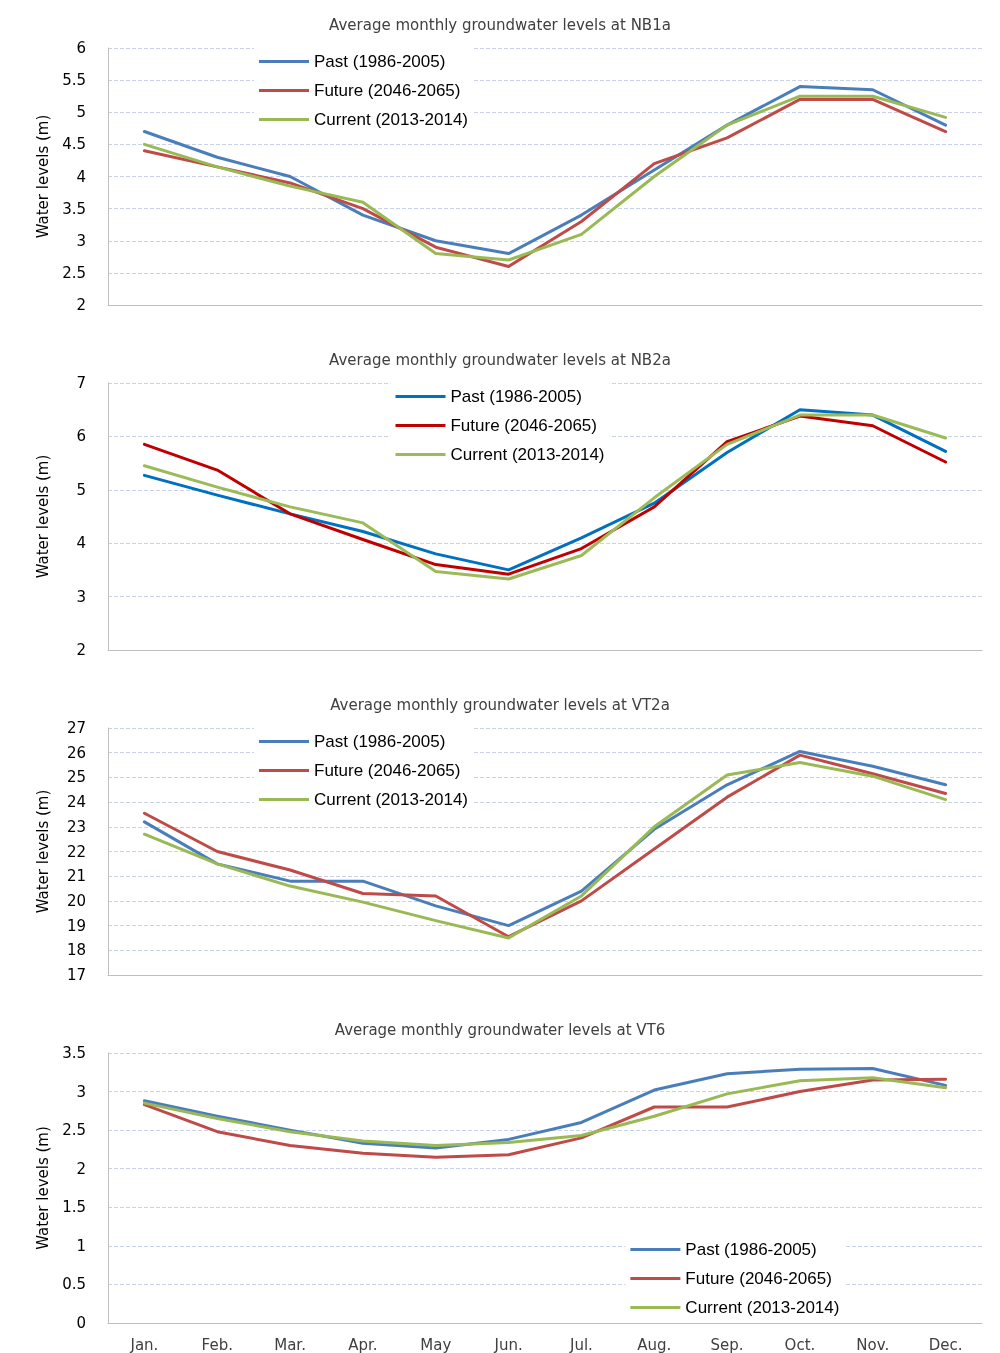 The image size is (1000, 1353). Describe the element at coordinates (74, 144) in the screenshot. I see `y-tick-label: 4.5` at that location.